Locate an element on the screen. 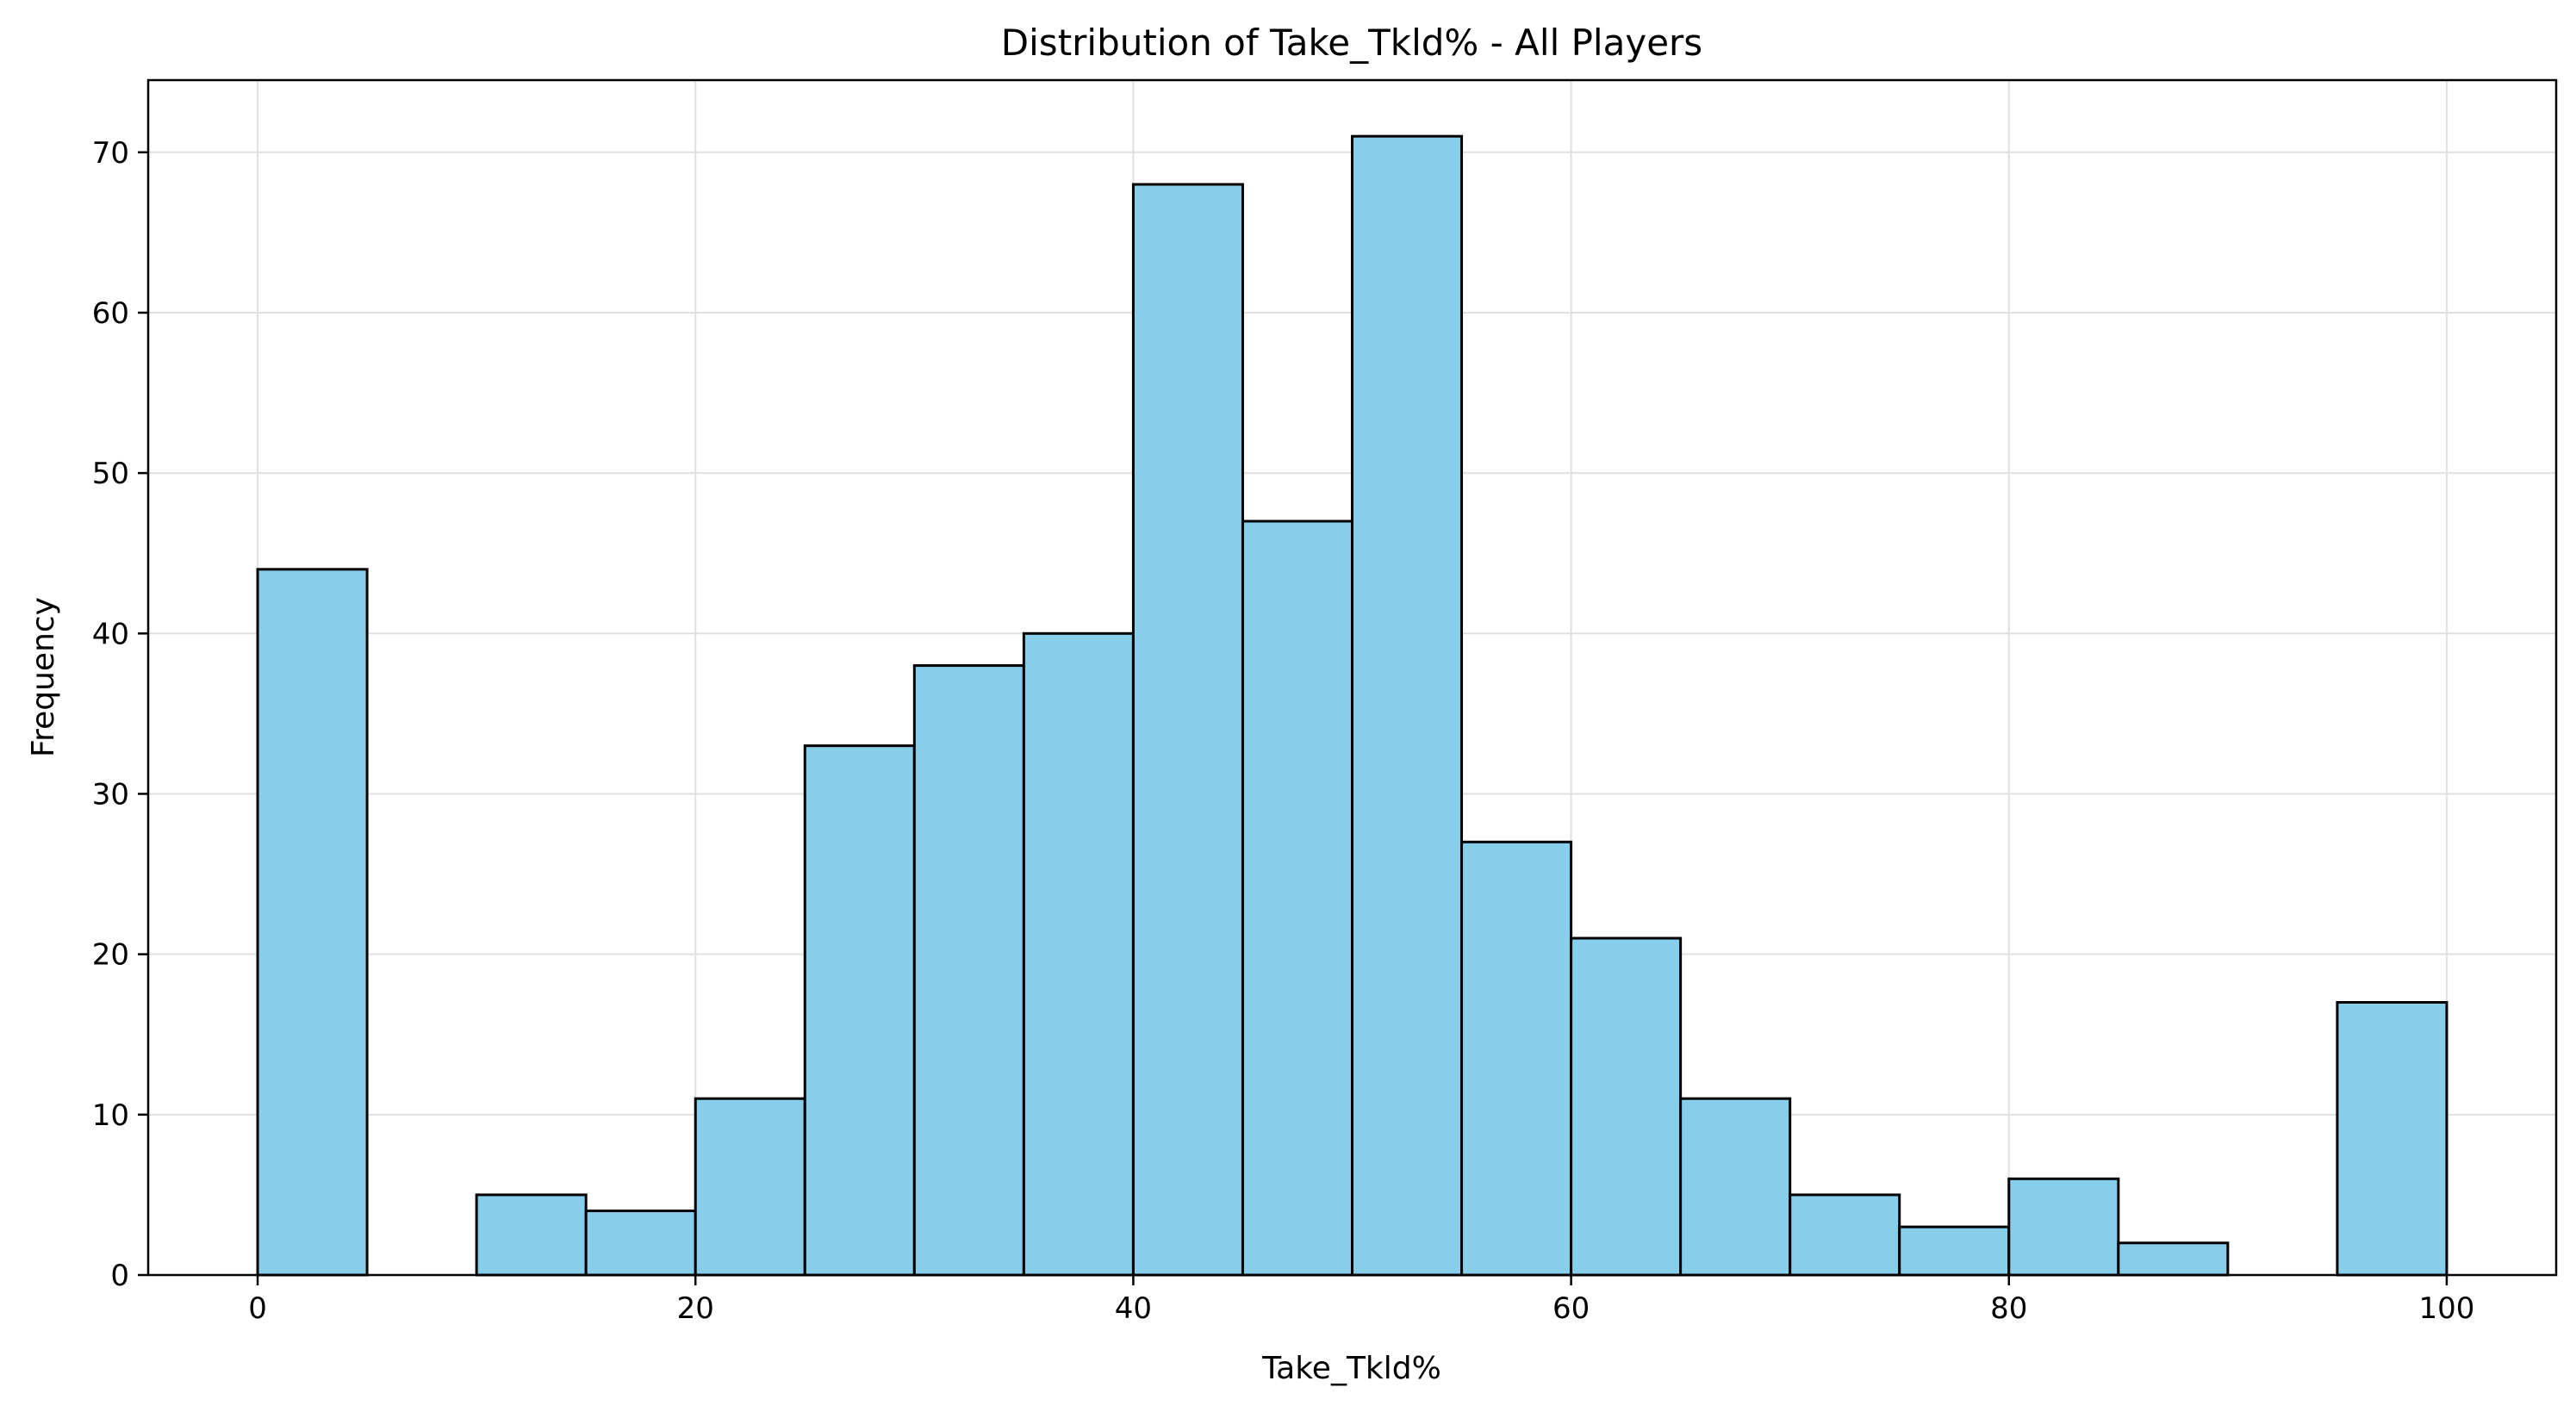 The height and width of the screenshot is (1412, 2576). x-tick-label: 0 is located at coordinates (258, 1309).